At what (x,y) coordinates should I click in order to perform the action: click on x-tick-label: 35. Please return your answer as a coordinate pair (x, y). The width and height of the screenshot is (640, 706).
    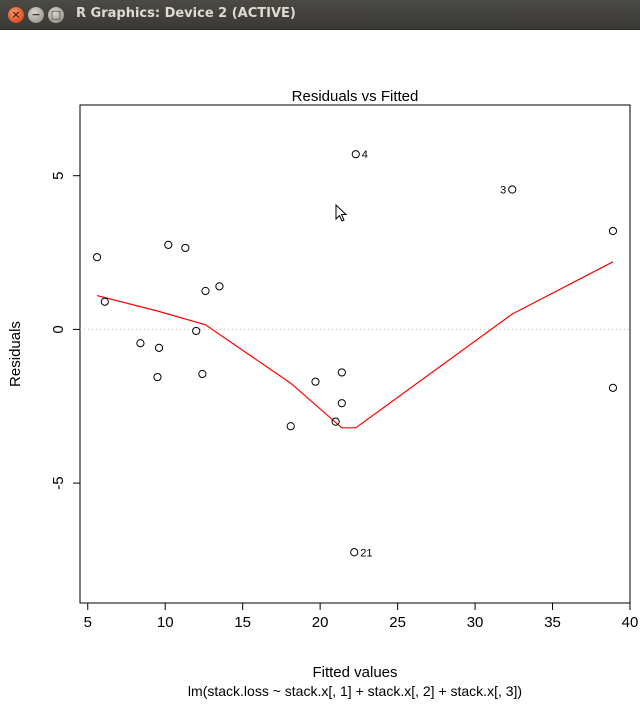
    Looking at the image, I should click on (552, 622).